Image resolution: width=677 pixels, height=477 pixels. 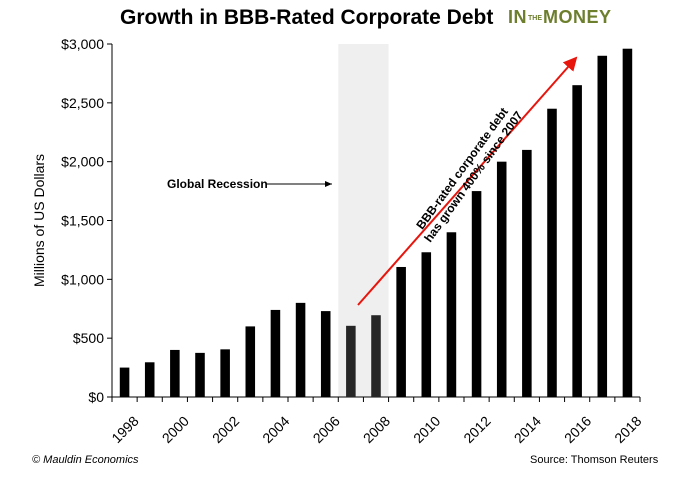 I want to click on bar-2001, so click(x=200, y=374).